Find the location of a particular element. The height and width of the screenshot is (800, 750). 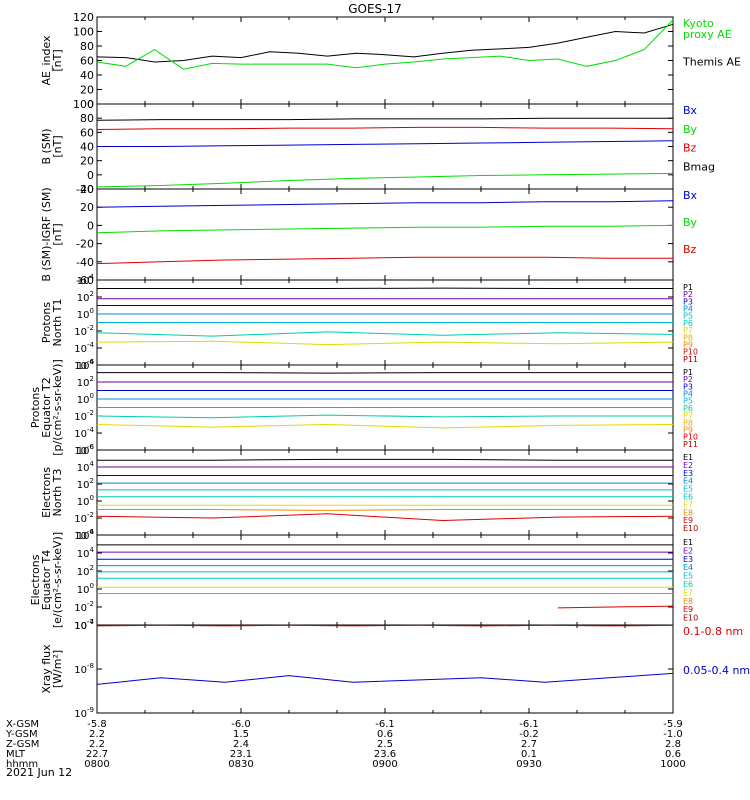

legend-entry: P3 is located at coordinates (688, 386).